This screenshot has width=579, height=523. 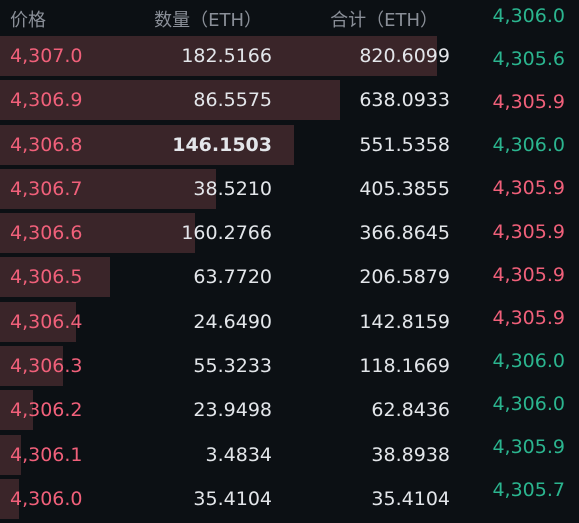 I want to click on trade-price: 4,305.7, so click(x=528, y=490).